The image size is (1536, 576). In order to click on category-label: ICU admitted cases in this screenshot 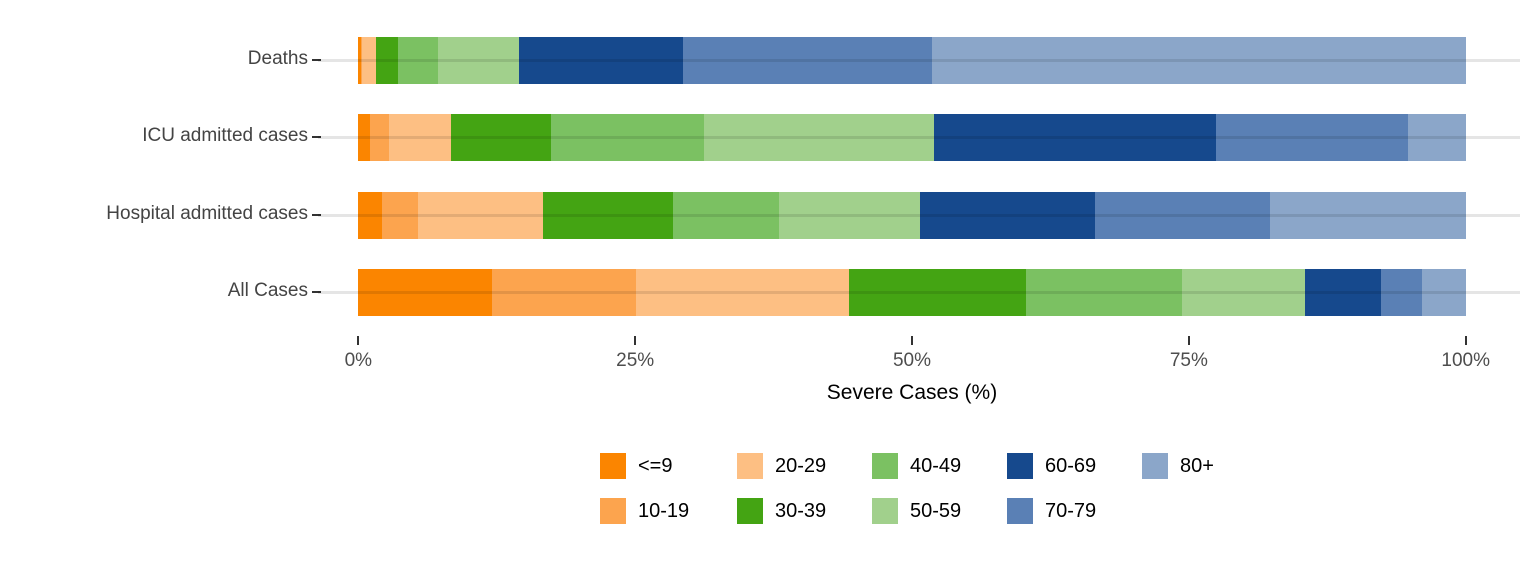, I will do `click(225, 135)`.